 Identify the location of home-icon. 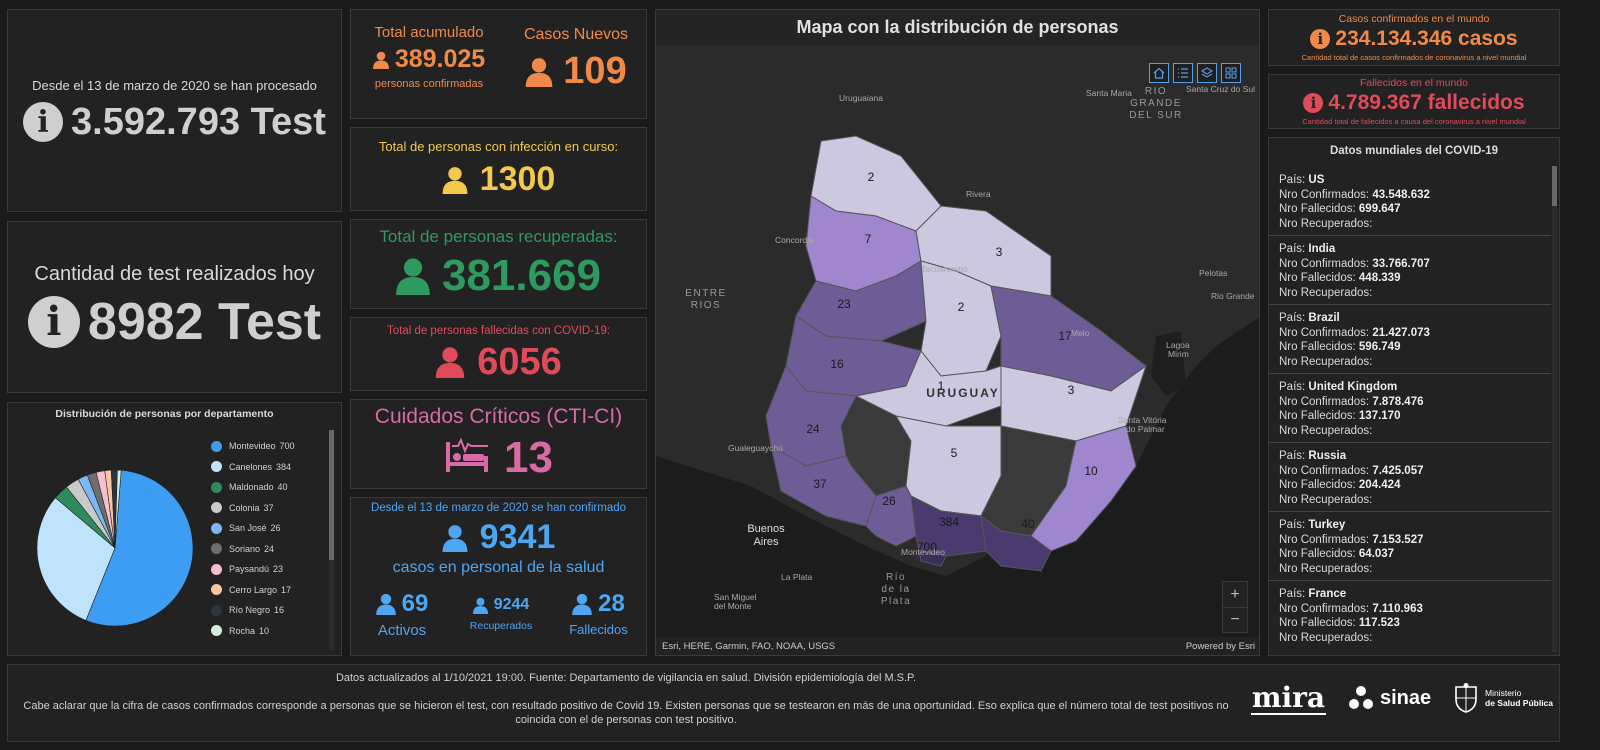
(1159, 73).